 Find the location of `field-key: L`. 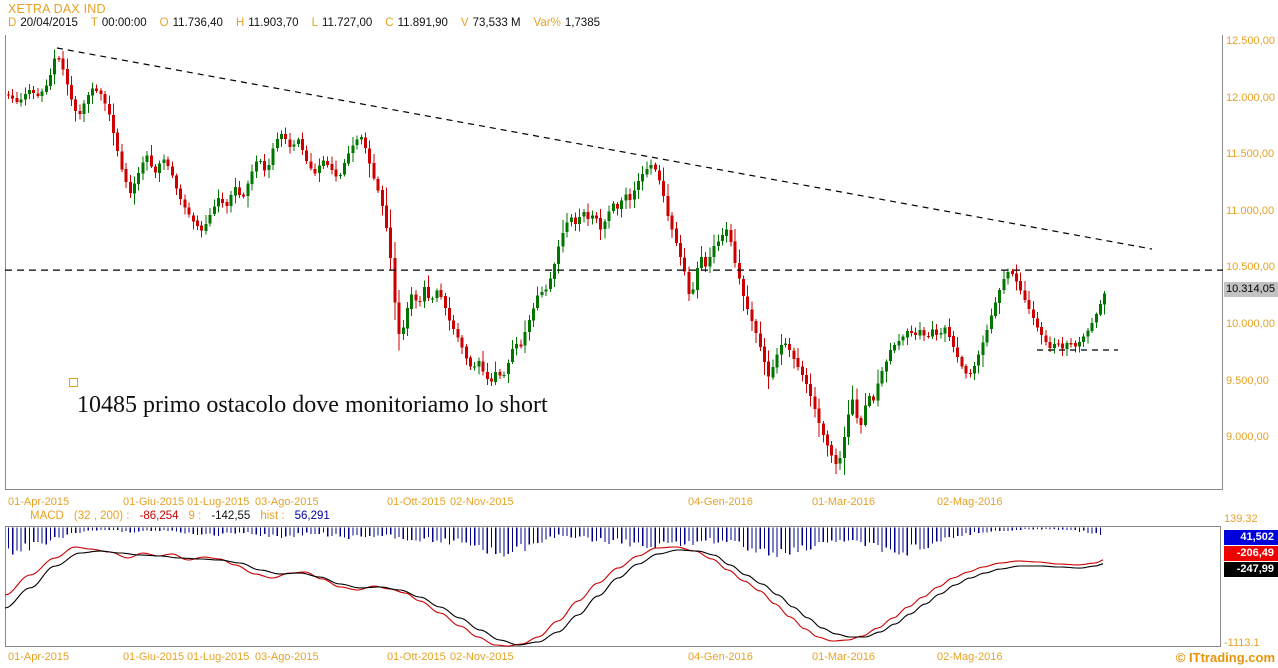

field-key: L is located at coordinates (314, 23).